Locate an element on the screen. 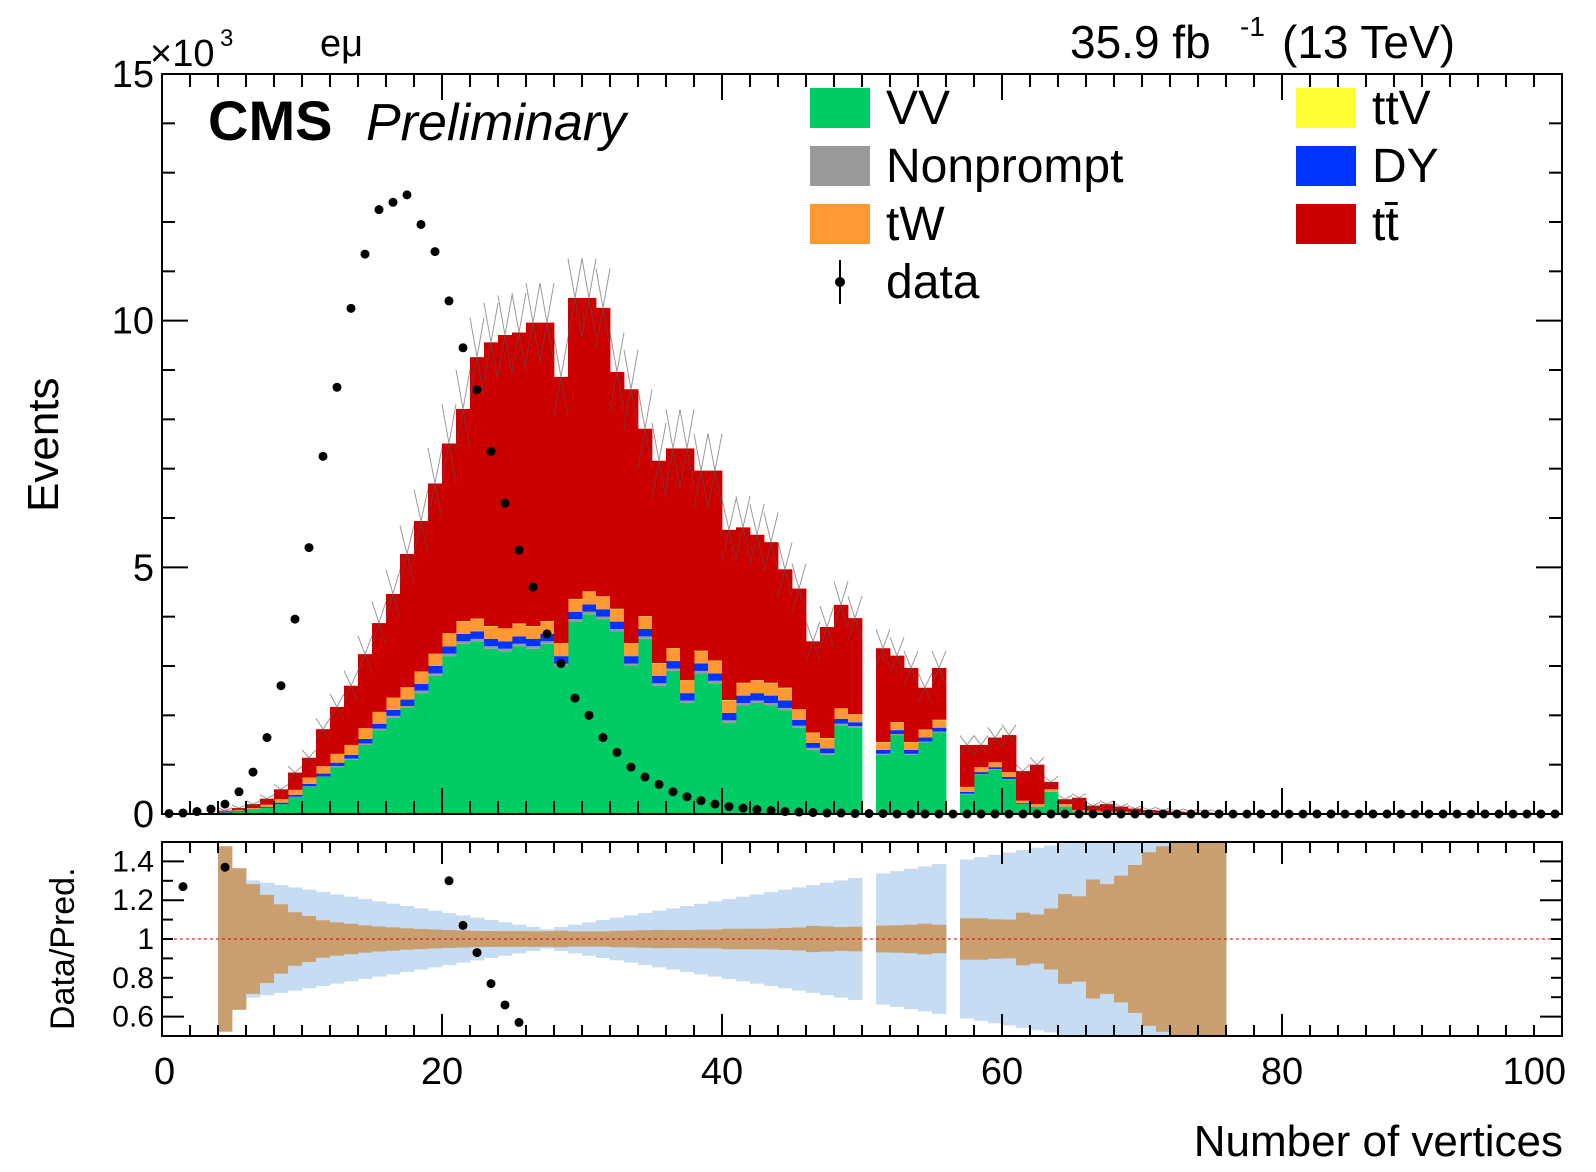  legend-marker is located at coordinates (840, 282).